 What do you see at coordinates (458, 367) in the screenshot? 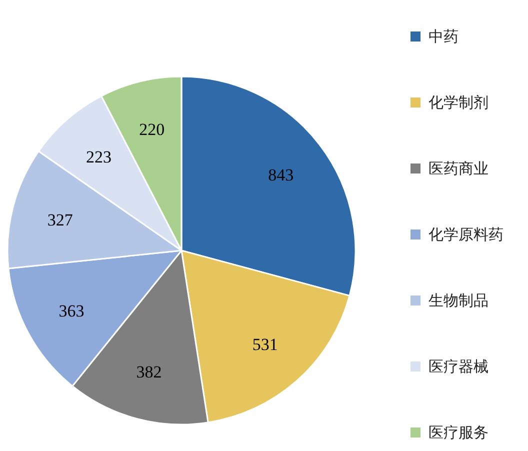
I see `legend-label: 医疗器械` at bounding box center [458, 367].